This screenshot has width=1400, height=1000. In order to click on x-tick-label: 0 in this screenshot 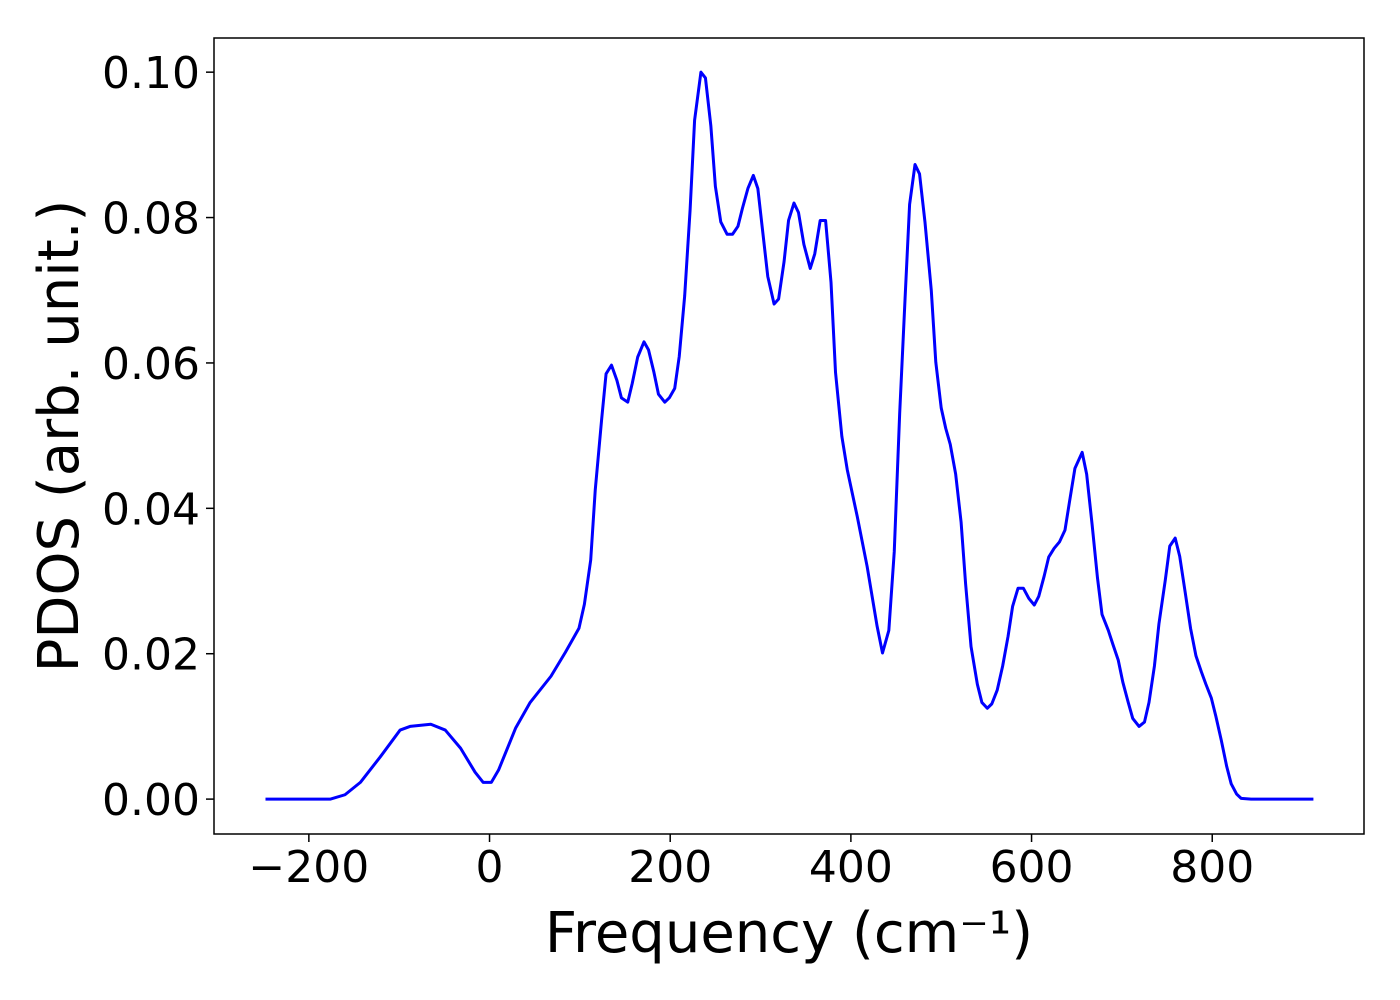, I will do `click(490, 867)`.